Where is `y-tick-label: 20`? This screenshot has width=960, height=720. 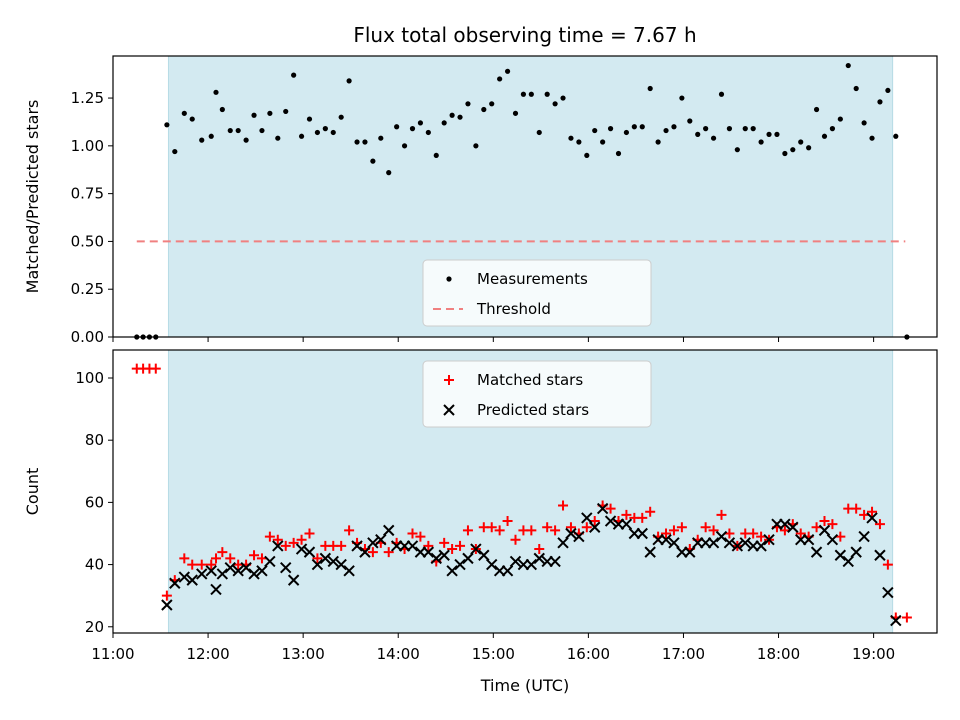
y-tick-label: 20 is located at coordinates (94, 627).